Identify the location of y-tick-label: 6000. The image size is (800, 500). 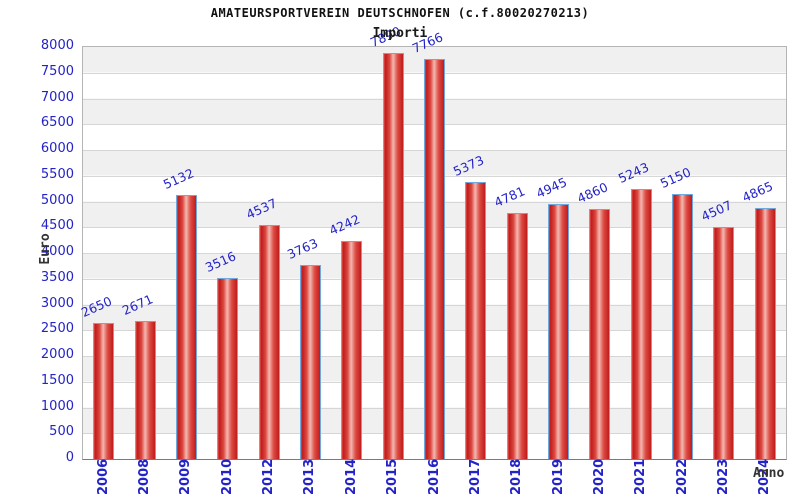
(57, 148).